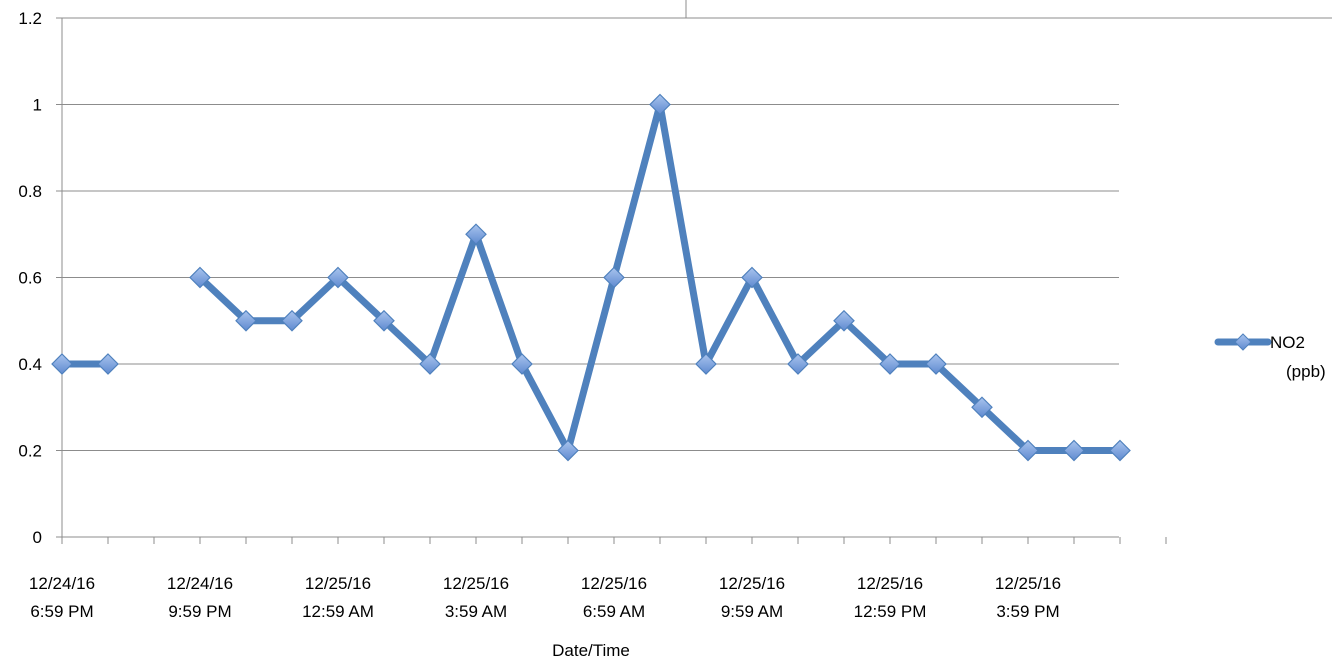  What do you see at coordinates (200, 583) in the screenshot?
I see `x-tick-label-1-date: 12/24/16` at bounding box center [200, 583].